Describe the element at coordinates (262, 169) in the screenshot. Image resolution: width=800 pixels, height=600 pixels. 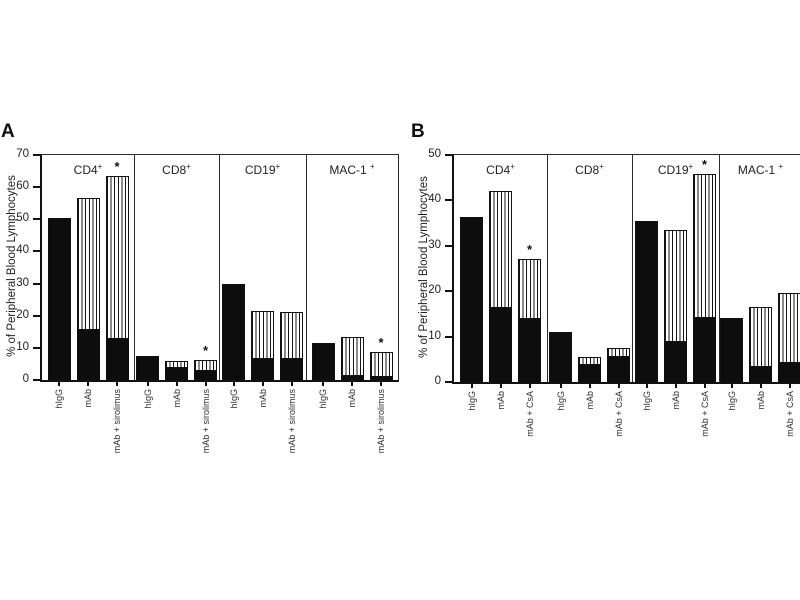
I see `group-label: CD19+` at that location.